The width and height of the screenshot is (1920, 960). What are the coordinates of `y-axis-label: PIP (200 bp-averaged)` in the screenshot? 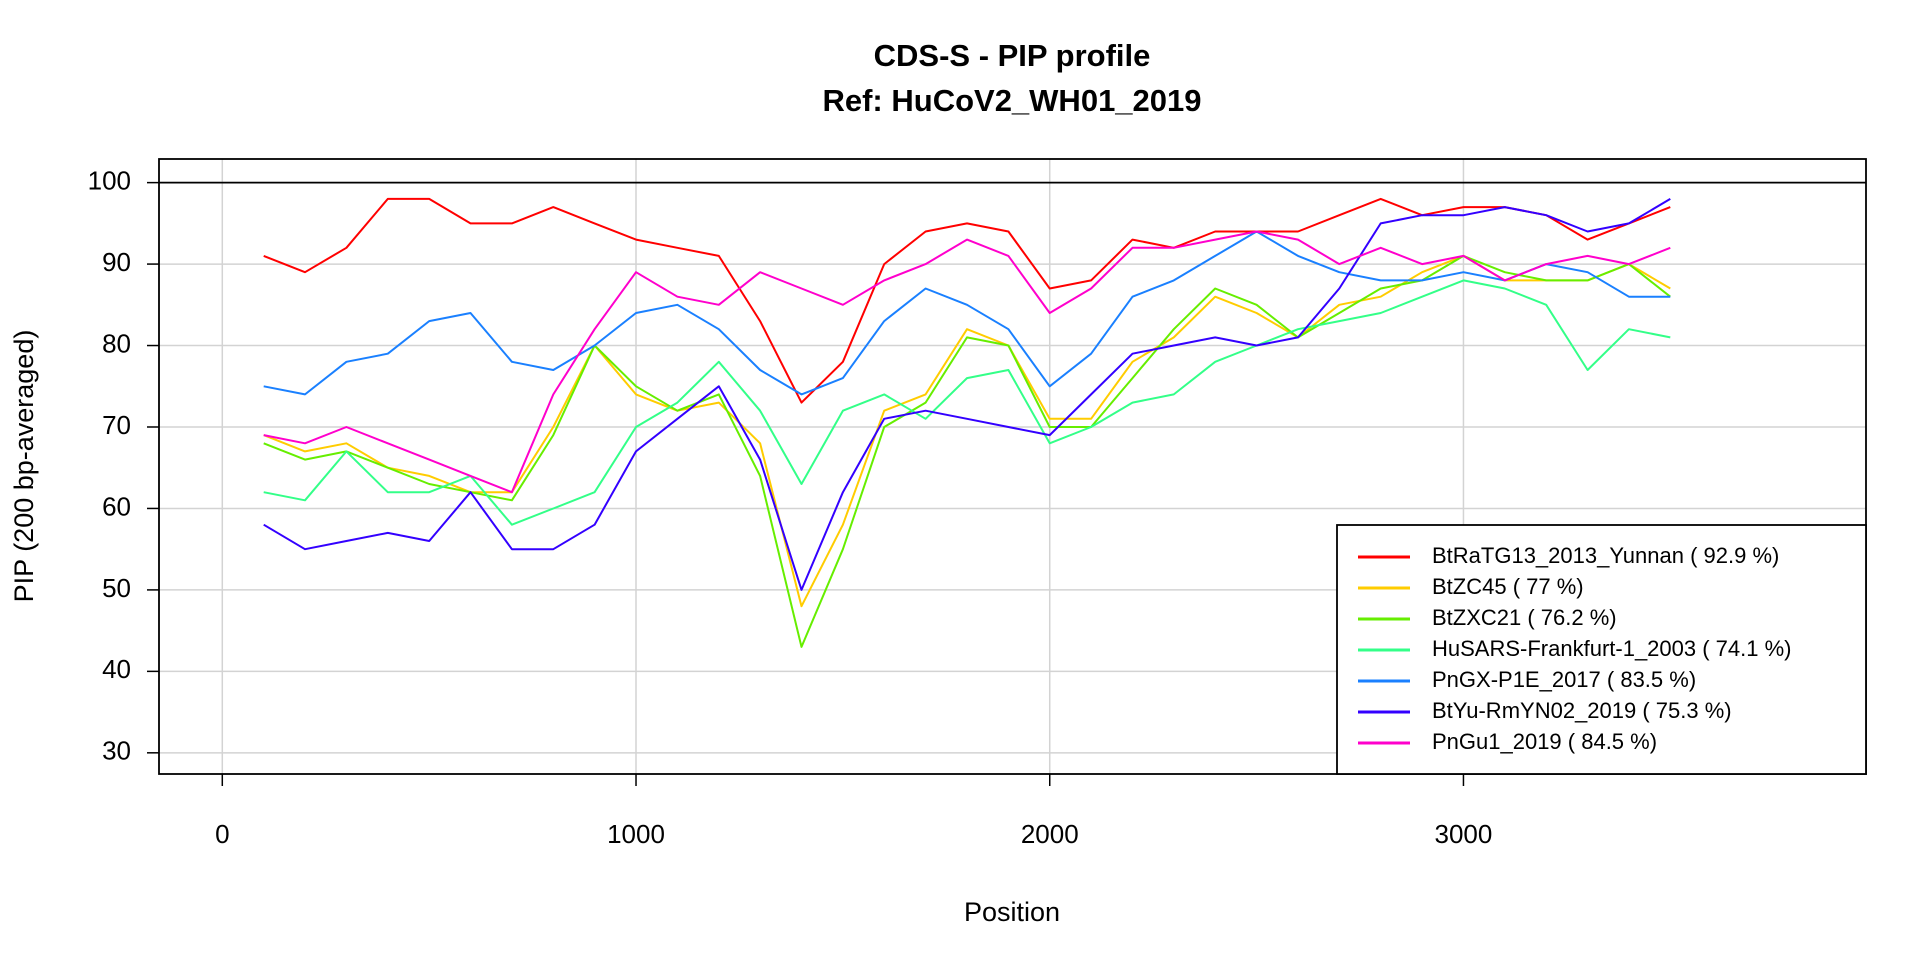 It's located at (24, 466).